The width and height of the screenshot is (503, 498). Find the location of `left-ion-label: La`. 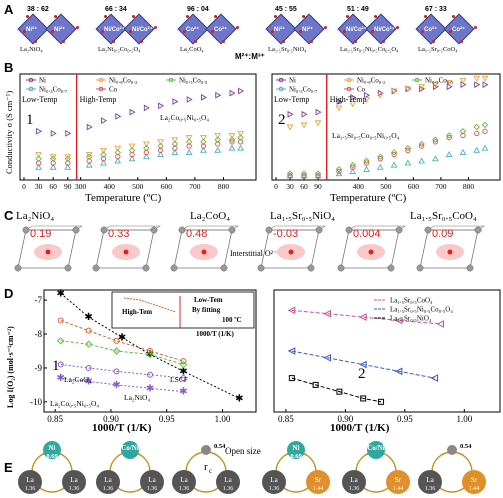

left-ion-label: La is located at coordinates (430, 480).